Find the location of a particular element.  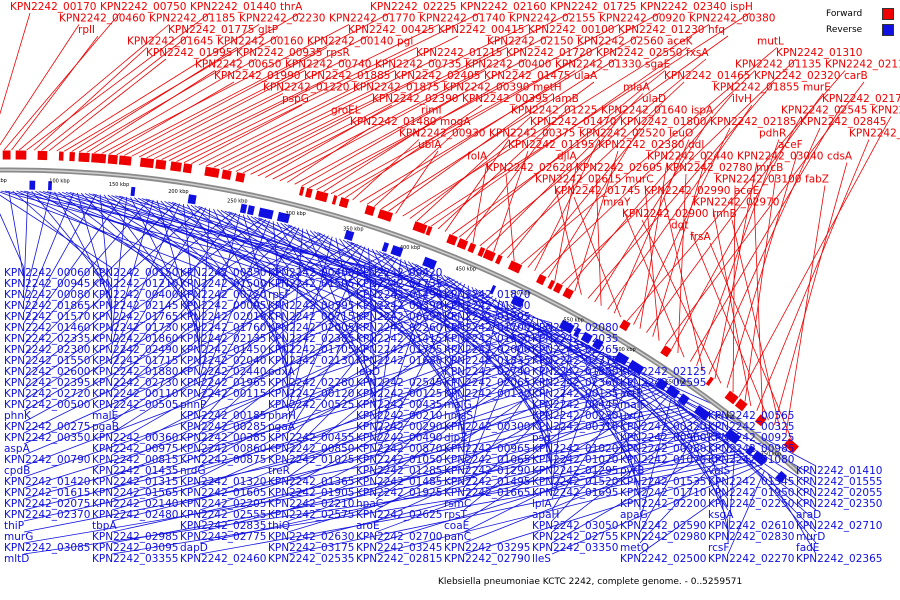

reverse-gene-label: KPN2242_01905 is located at coordinates (311, 493).